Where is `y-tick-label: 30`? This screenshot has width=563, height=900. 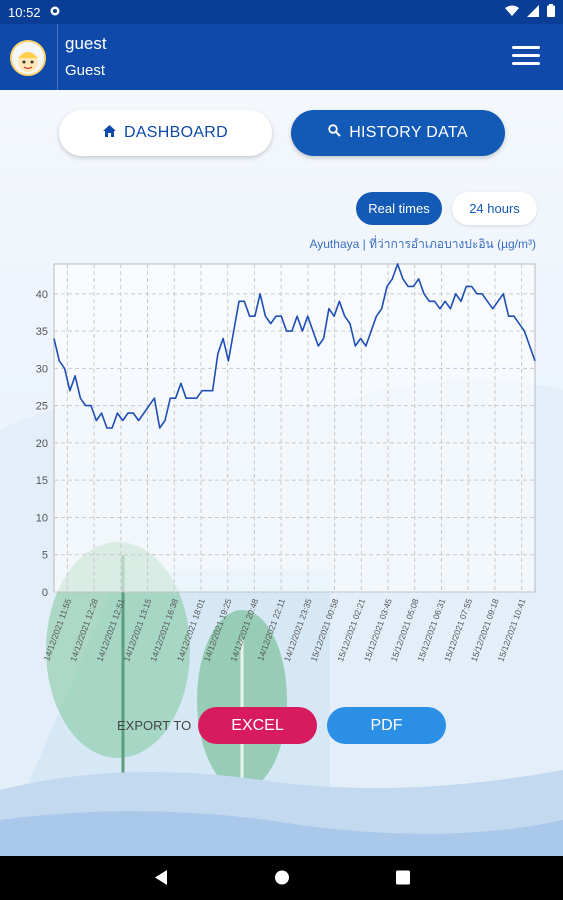 y-tick-label: 30 is located at coordinates (42, 369).